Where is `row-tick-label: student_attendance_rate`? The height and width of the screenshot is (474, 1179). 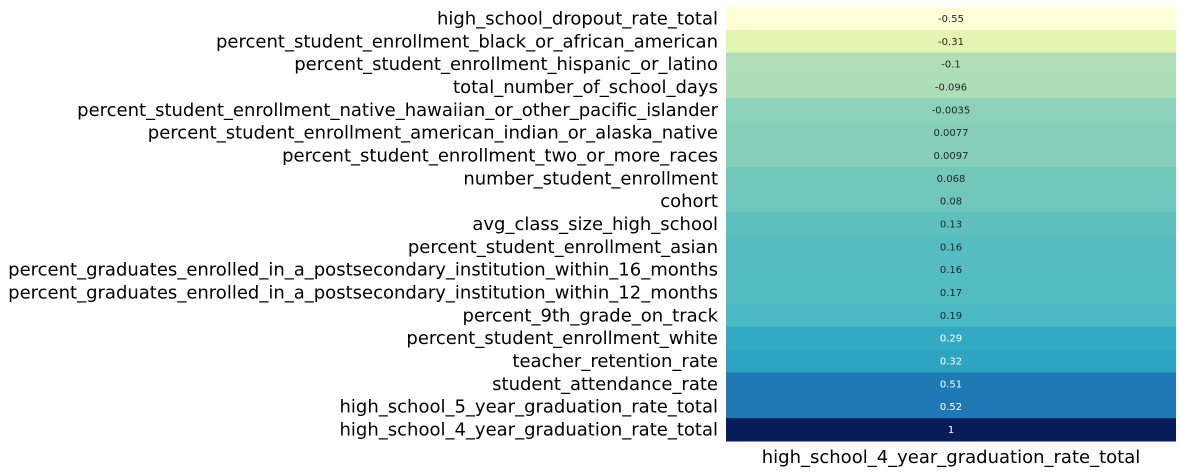 row-tick-label: student_attendance_rate is located at coordinates (605, 384).